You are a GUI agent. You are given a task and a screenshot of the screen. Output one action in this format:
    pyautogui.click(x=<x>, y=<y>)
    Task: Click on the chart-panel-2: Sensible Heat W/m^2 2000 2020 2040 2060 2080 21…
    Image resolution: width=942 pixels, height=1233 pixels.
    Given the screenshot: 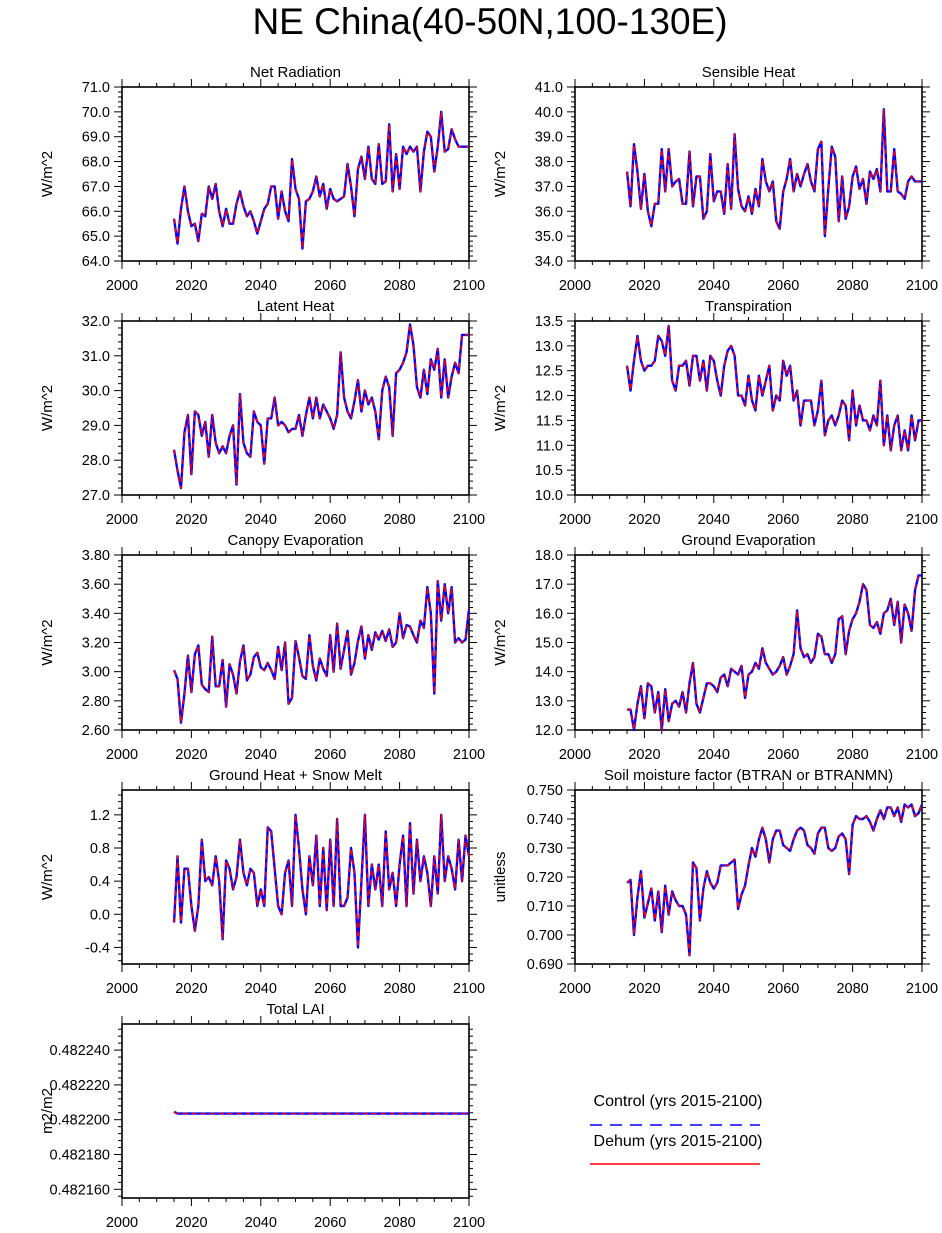 What is the action you would take?
    pyautogui.click(x=715, y=179)
    